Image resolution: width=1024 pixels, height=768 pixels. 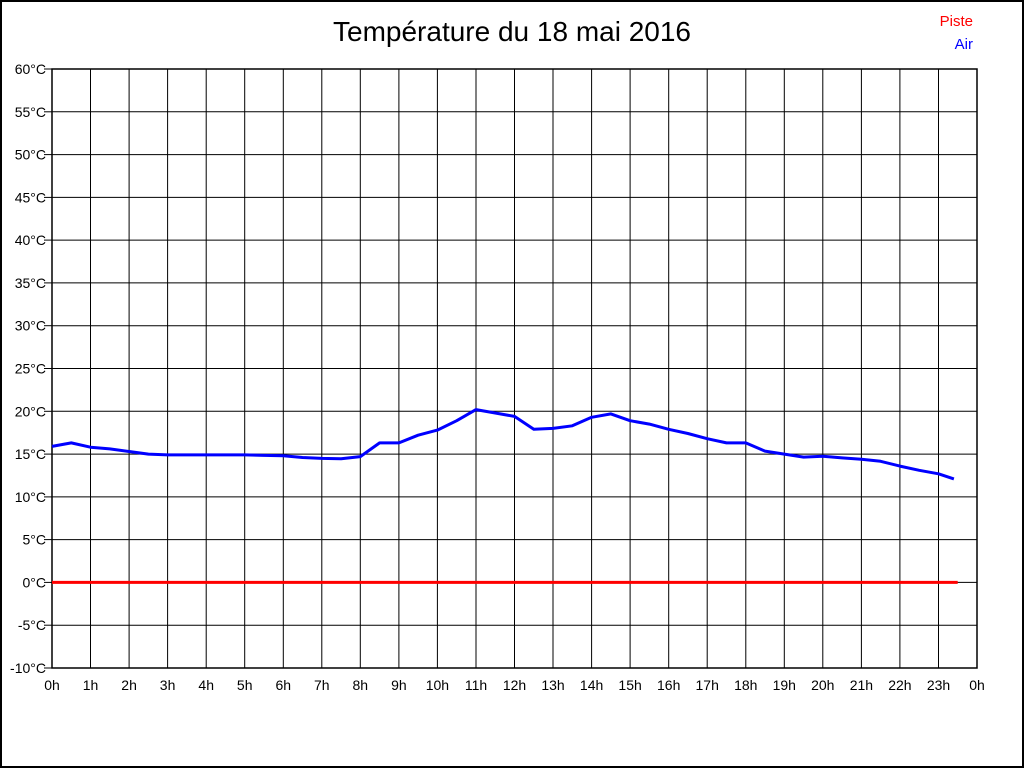 What do you see at coordinates (707, 685) in the screenshot?
I see `x-tick-label: 17h` at bounding box center [707, 685].